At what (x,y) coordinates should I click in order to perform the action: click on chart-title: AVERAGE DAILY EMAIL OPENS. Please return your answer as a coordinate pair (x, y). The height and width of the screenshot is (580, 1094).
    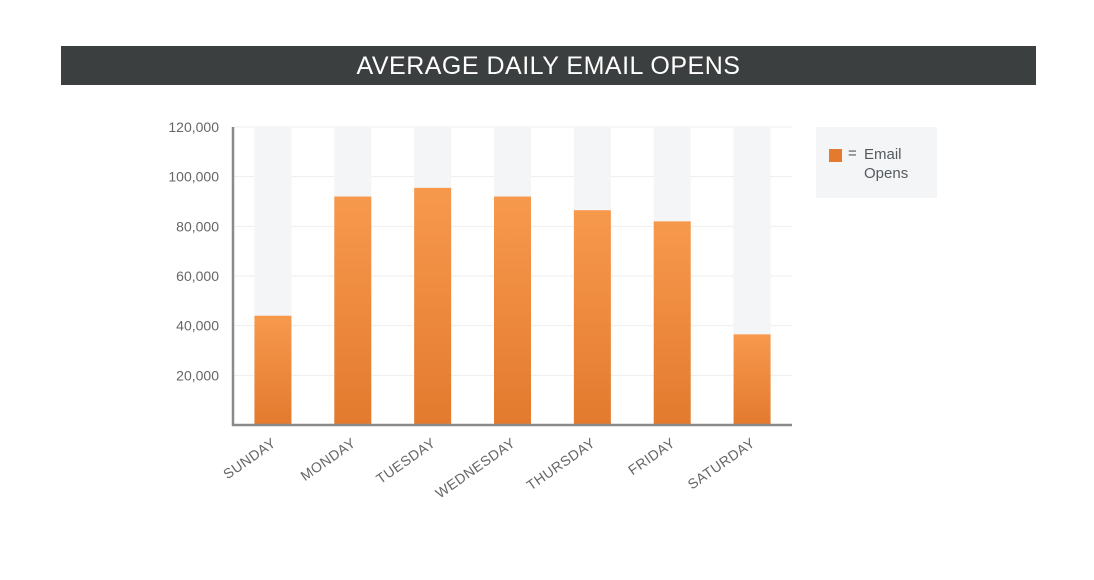
    Looking at the image, I should click on (548, 65).